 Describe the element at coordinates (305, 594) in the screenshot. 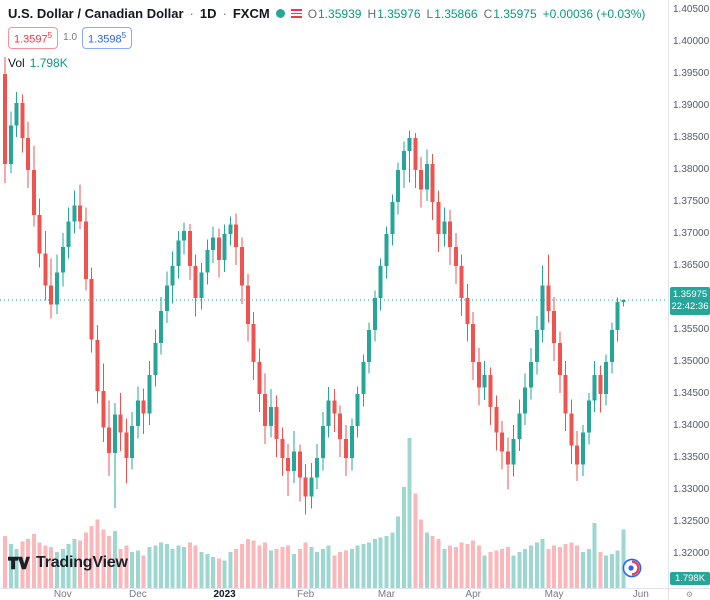

I see `time-tick-label: Feb` at that location.